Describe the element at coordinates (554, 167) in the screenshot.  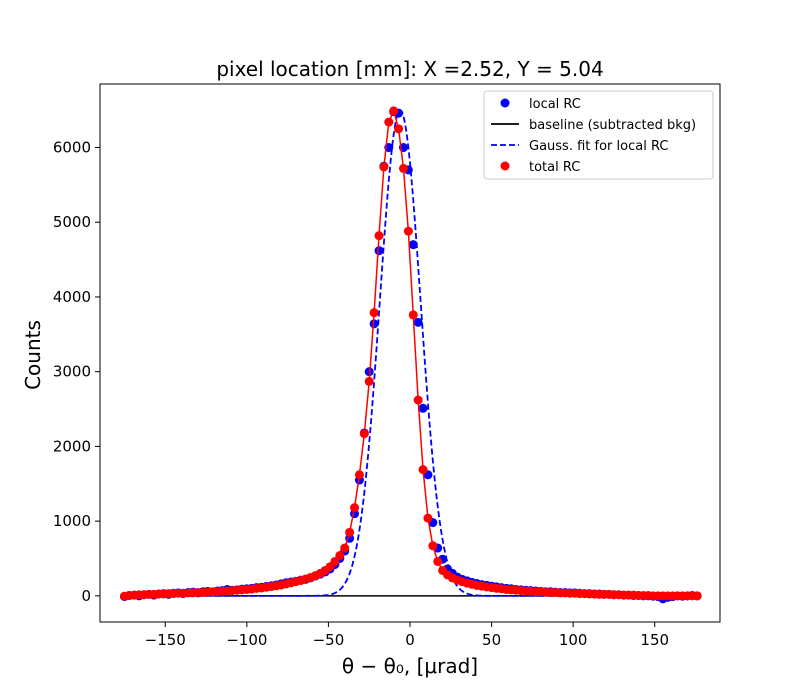
I see `legend-label: total RC` at that location.